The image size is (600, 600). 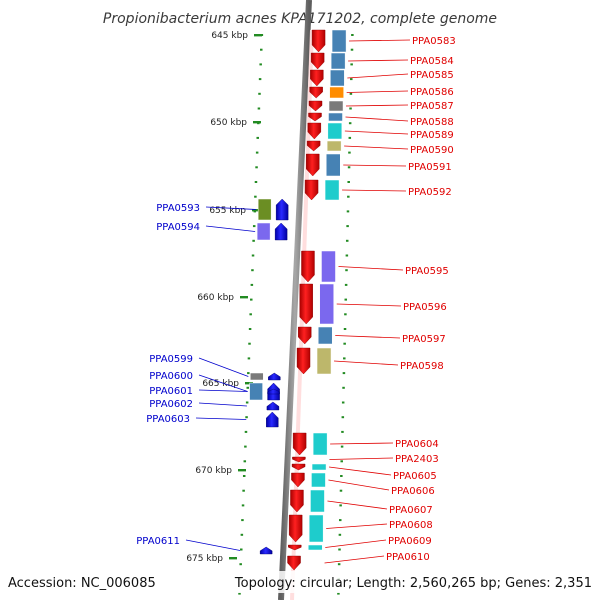 I want to click on kbp-label: 675 kbp, so click(x=204, y=559).